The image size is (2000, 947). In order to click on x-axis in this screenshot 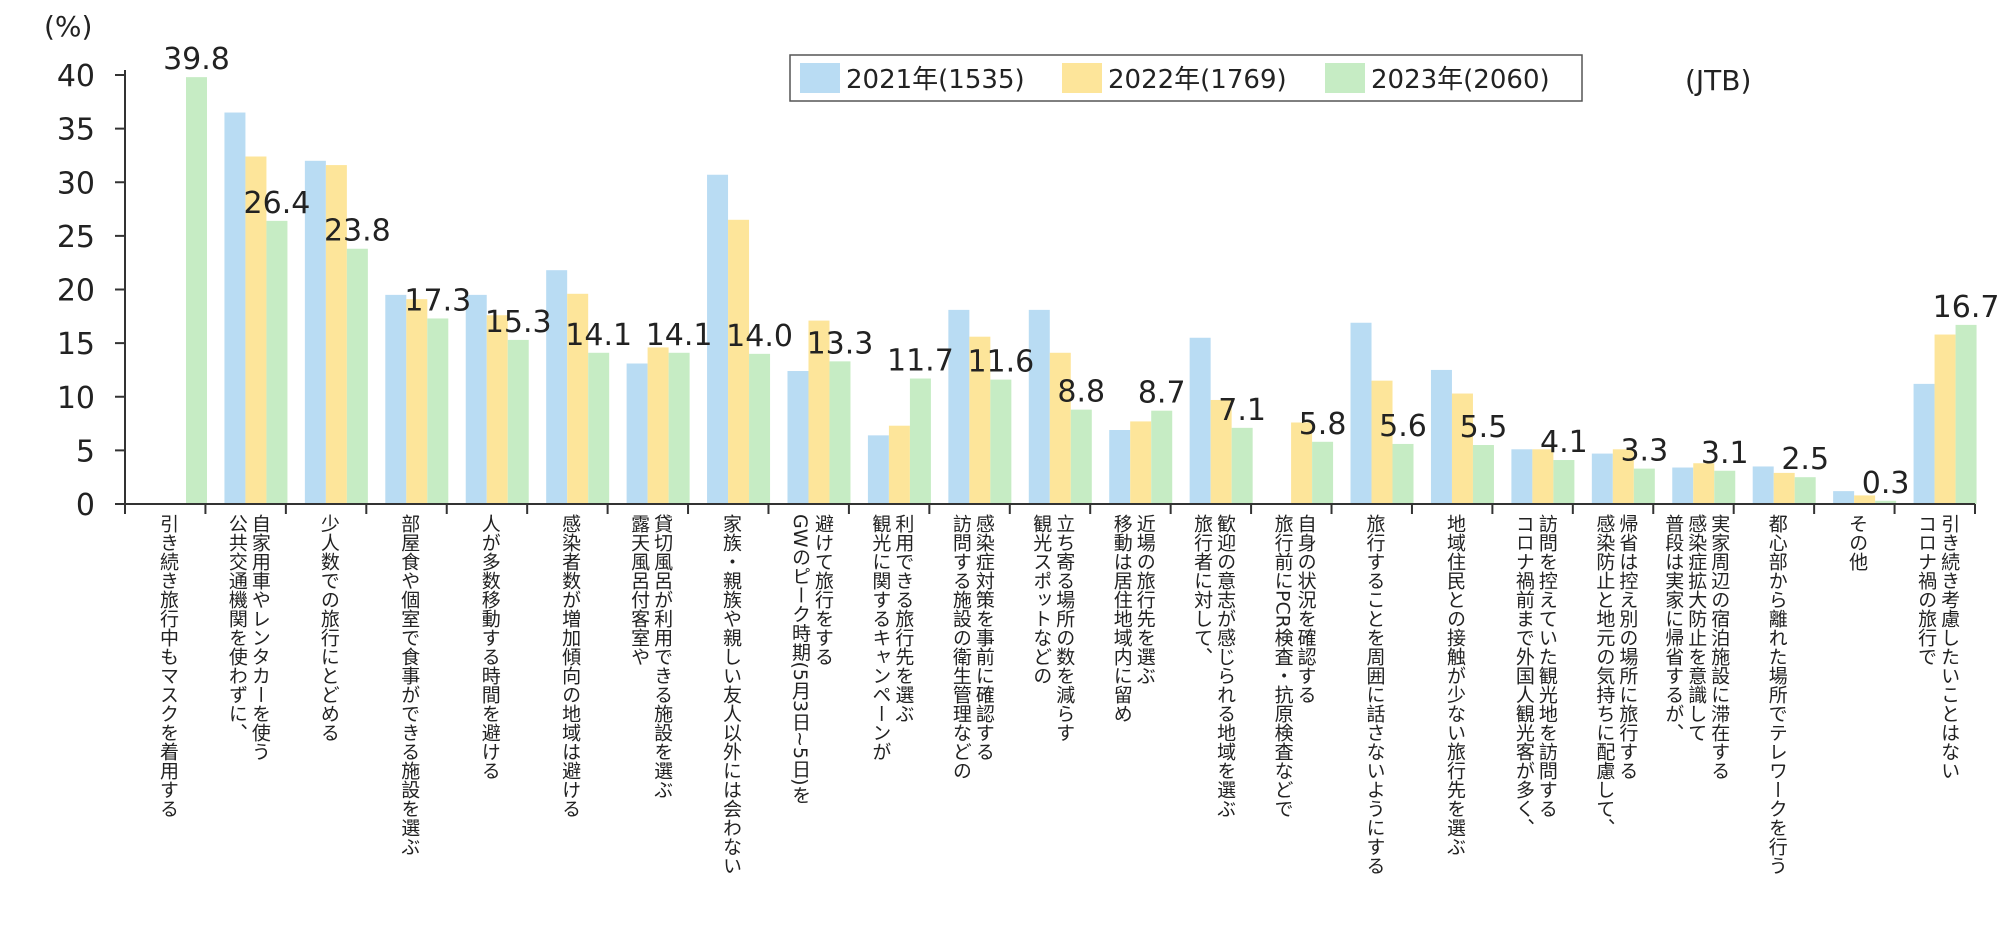, I will do `click(1050, 508)`.